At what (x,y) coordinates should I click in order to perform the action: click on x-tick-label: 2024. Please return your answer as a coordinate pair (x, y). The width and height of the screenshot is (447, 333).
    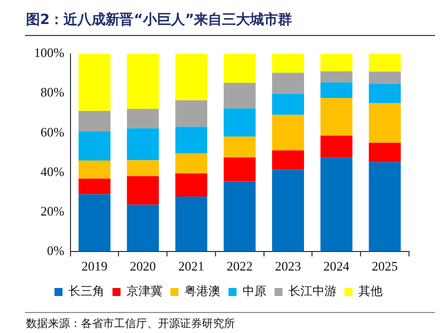
    Looking at the image, I should click on (336, 266).